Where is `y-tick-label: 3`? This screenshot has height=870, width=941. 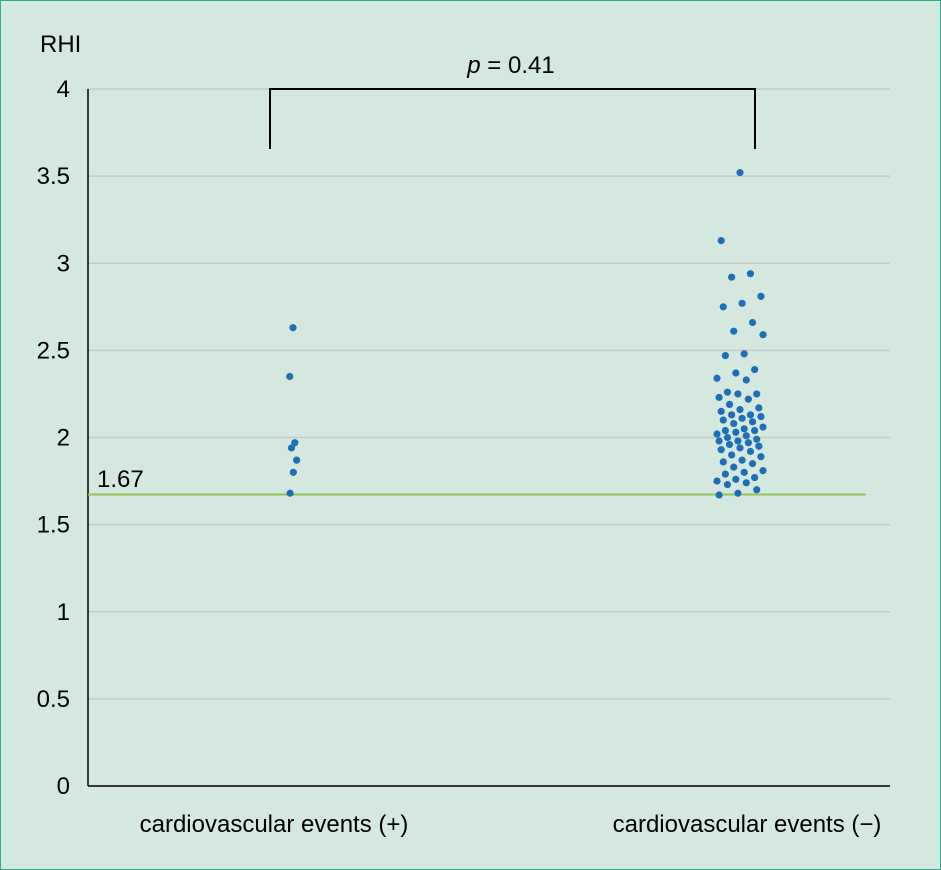 y-tick-label: 3 is located at coordinates (63, 263).